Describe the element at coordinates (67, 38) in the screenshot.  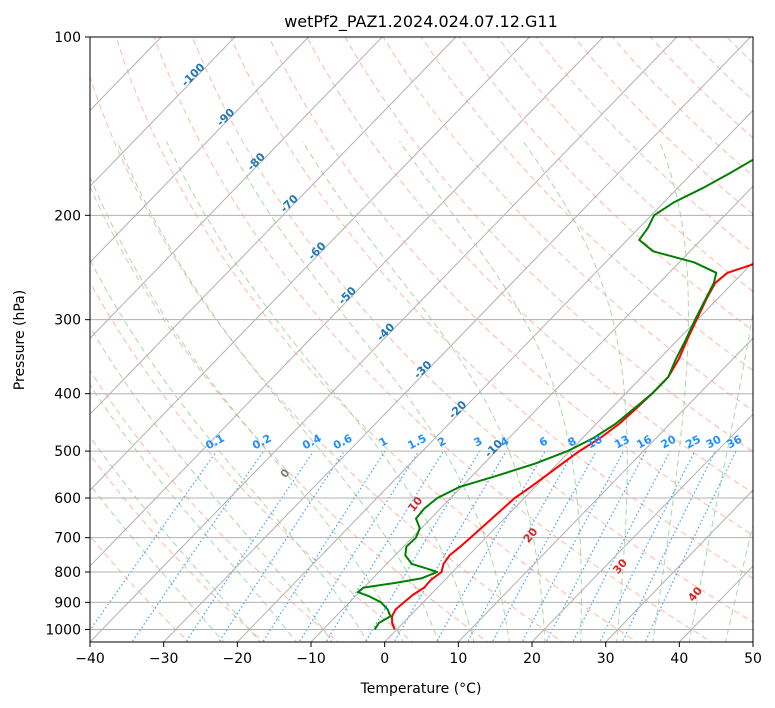
I see `y-tick-label: 100` at that location.